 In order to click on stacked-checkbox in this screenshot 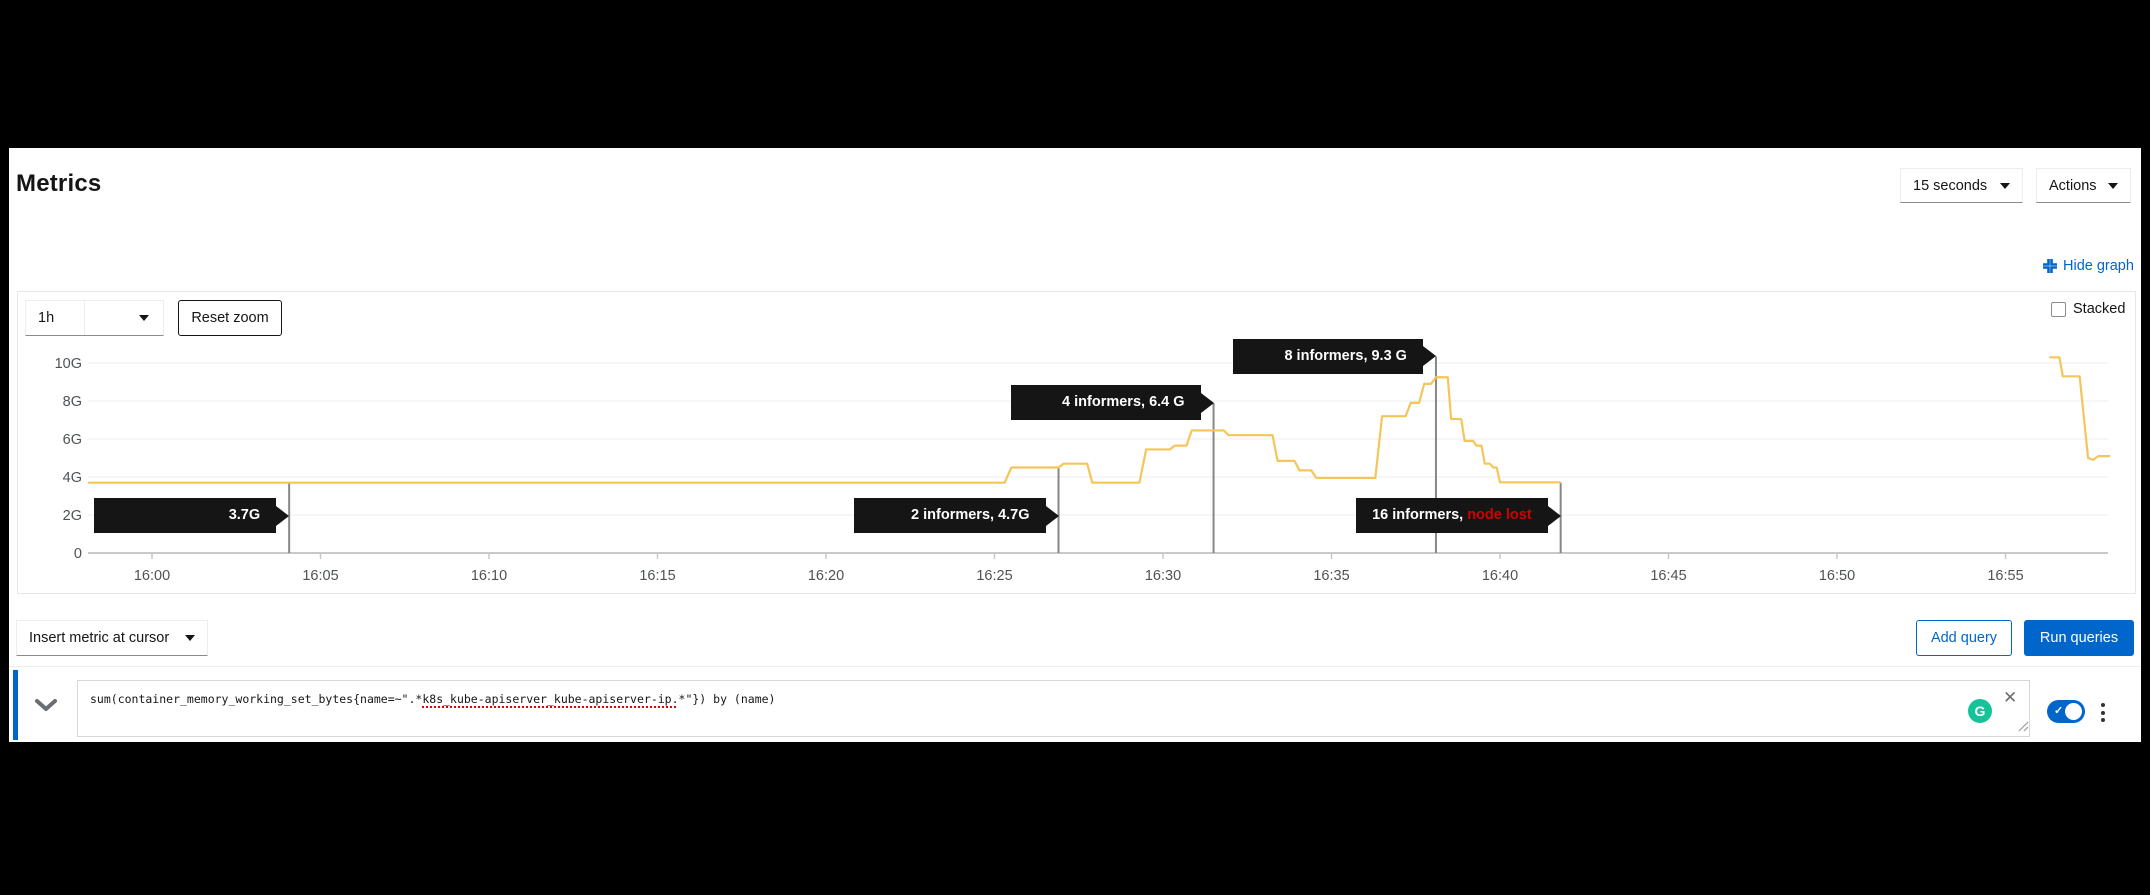, I will do `click(2058, 309)`.